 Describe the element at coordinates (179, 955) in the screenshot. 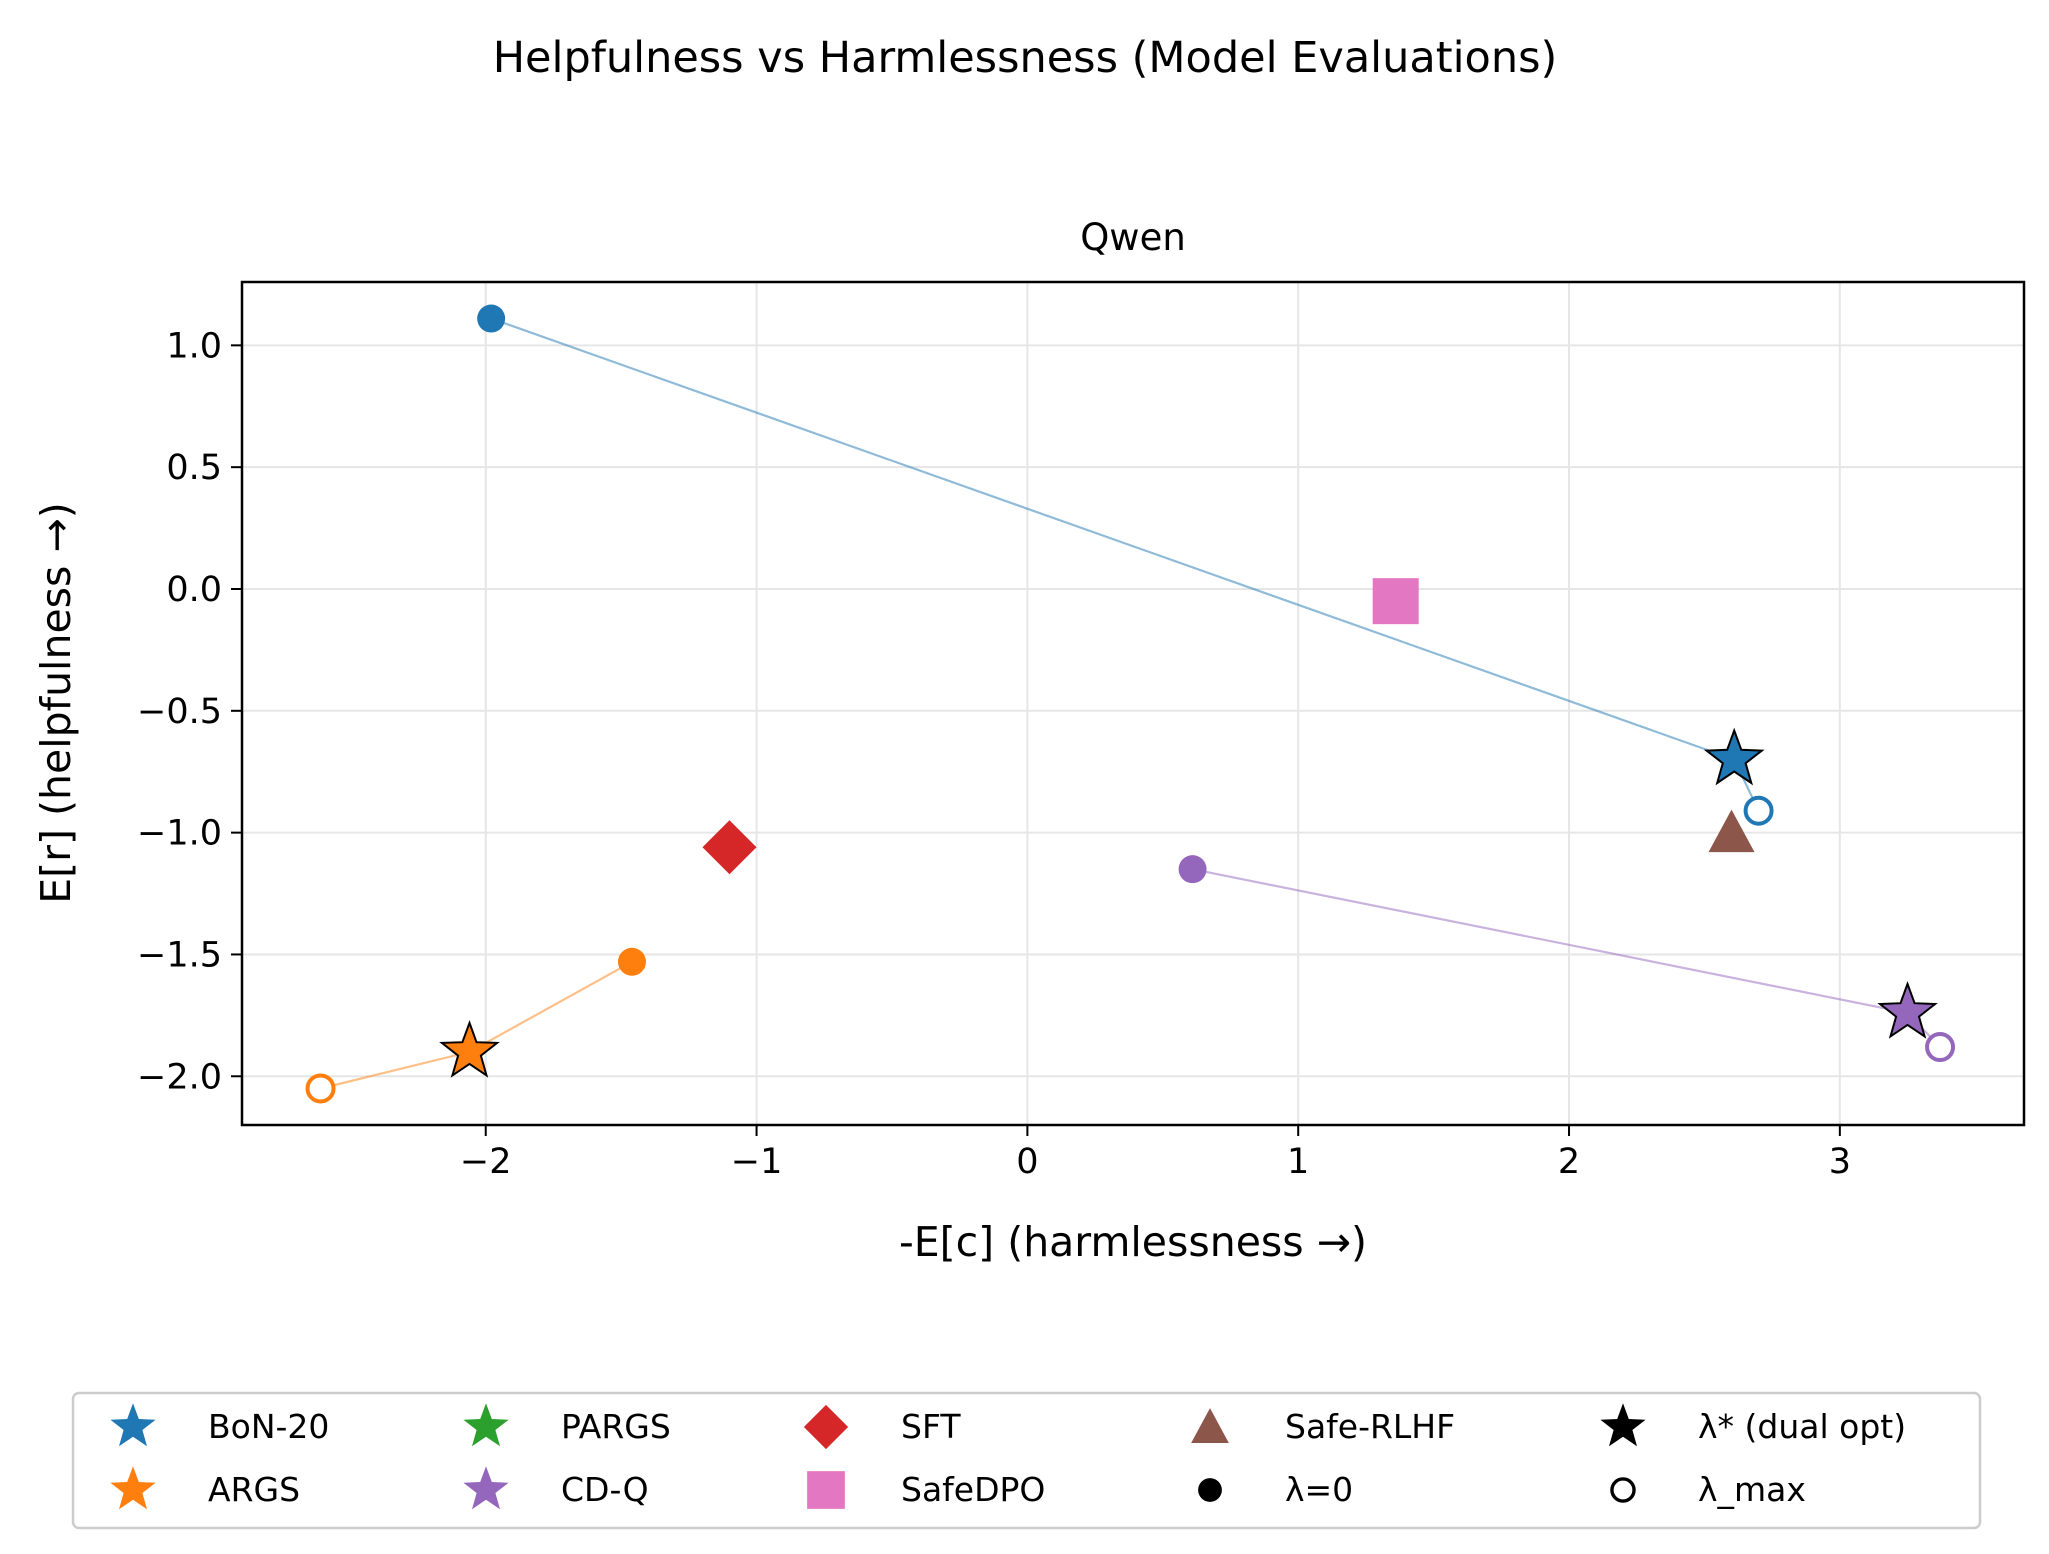

I see `y-tick-label: −1.5` at that location.